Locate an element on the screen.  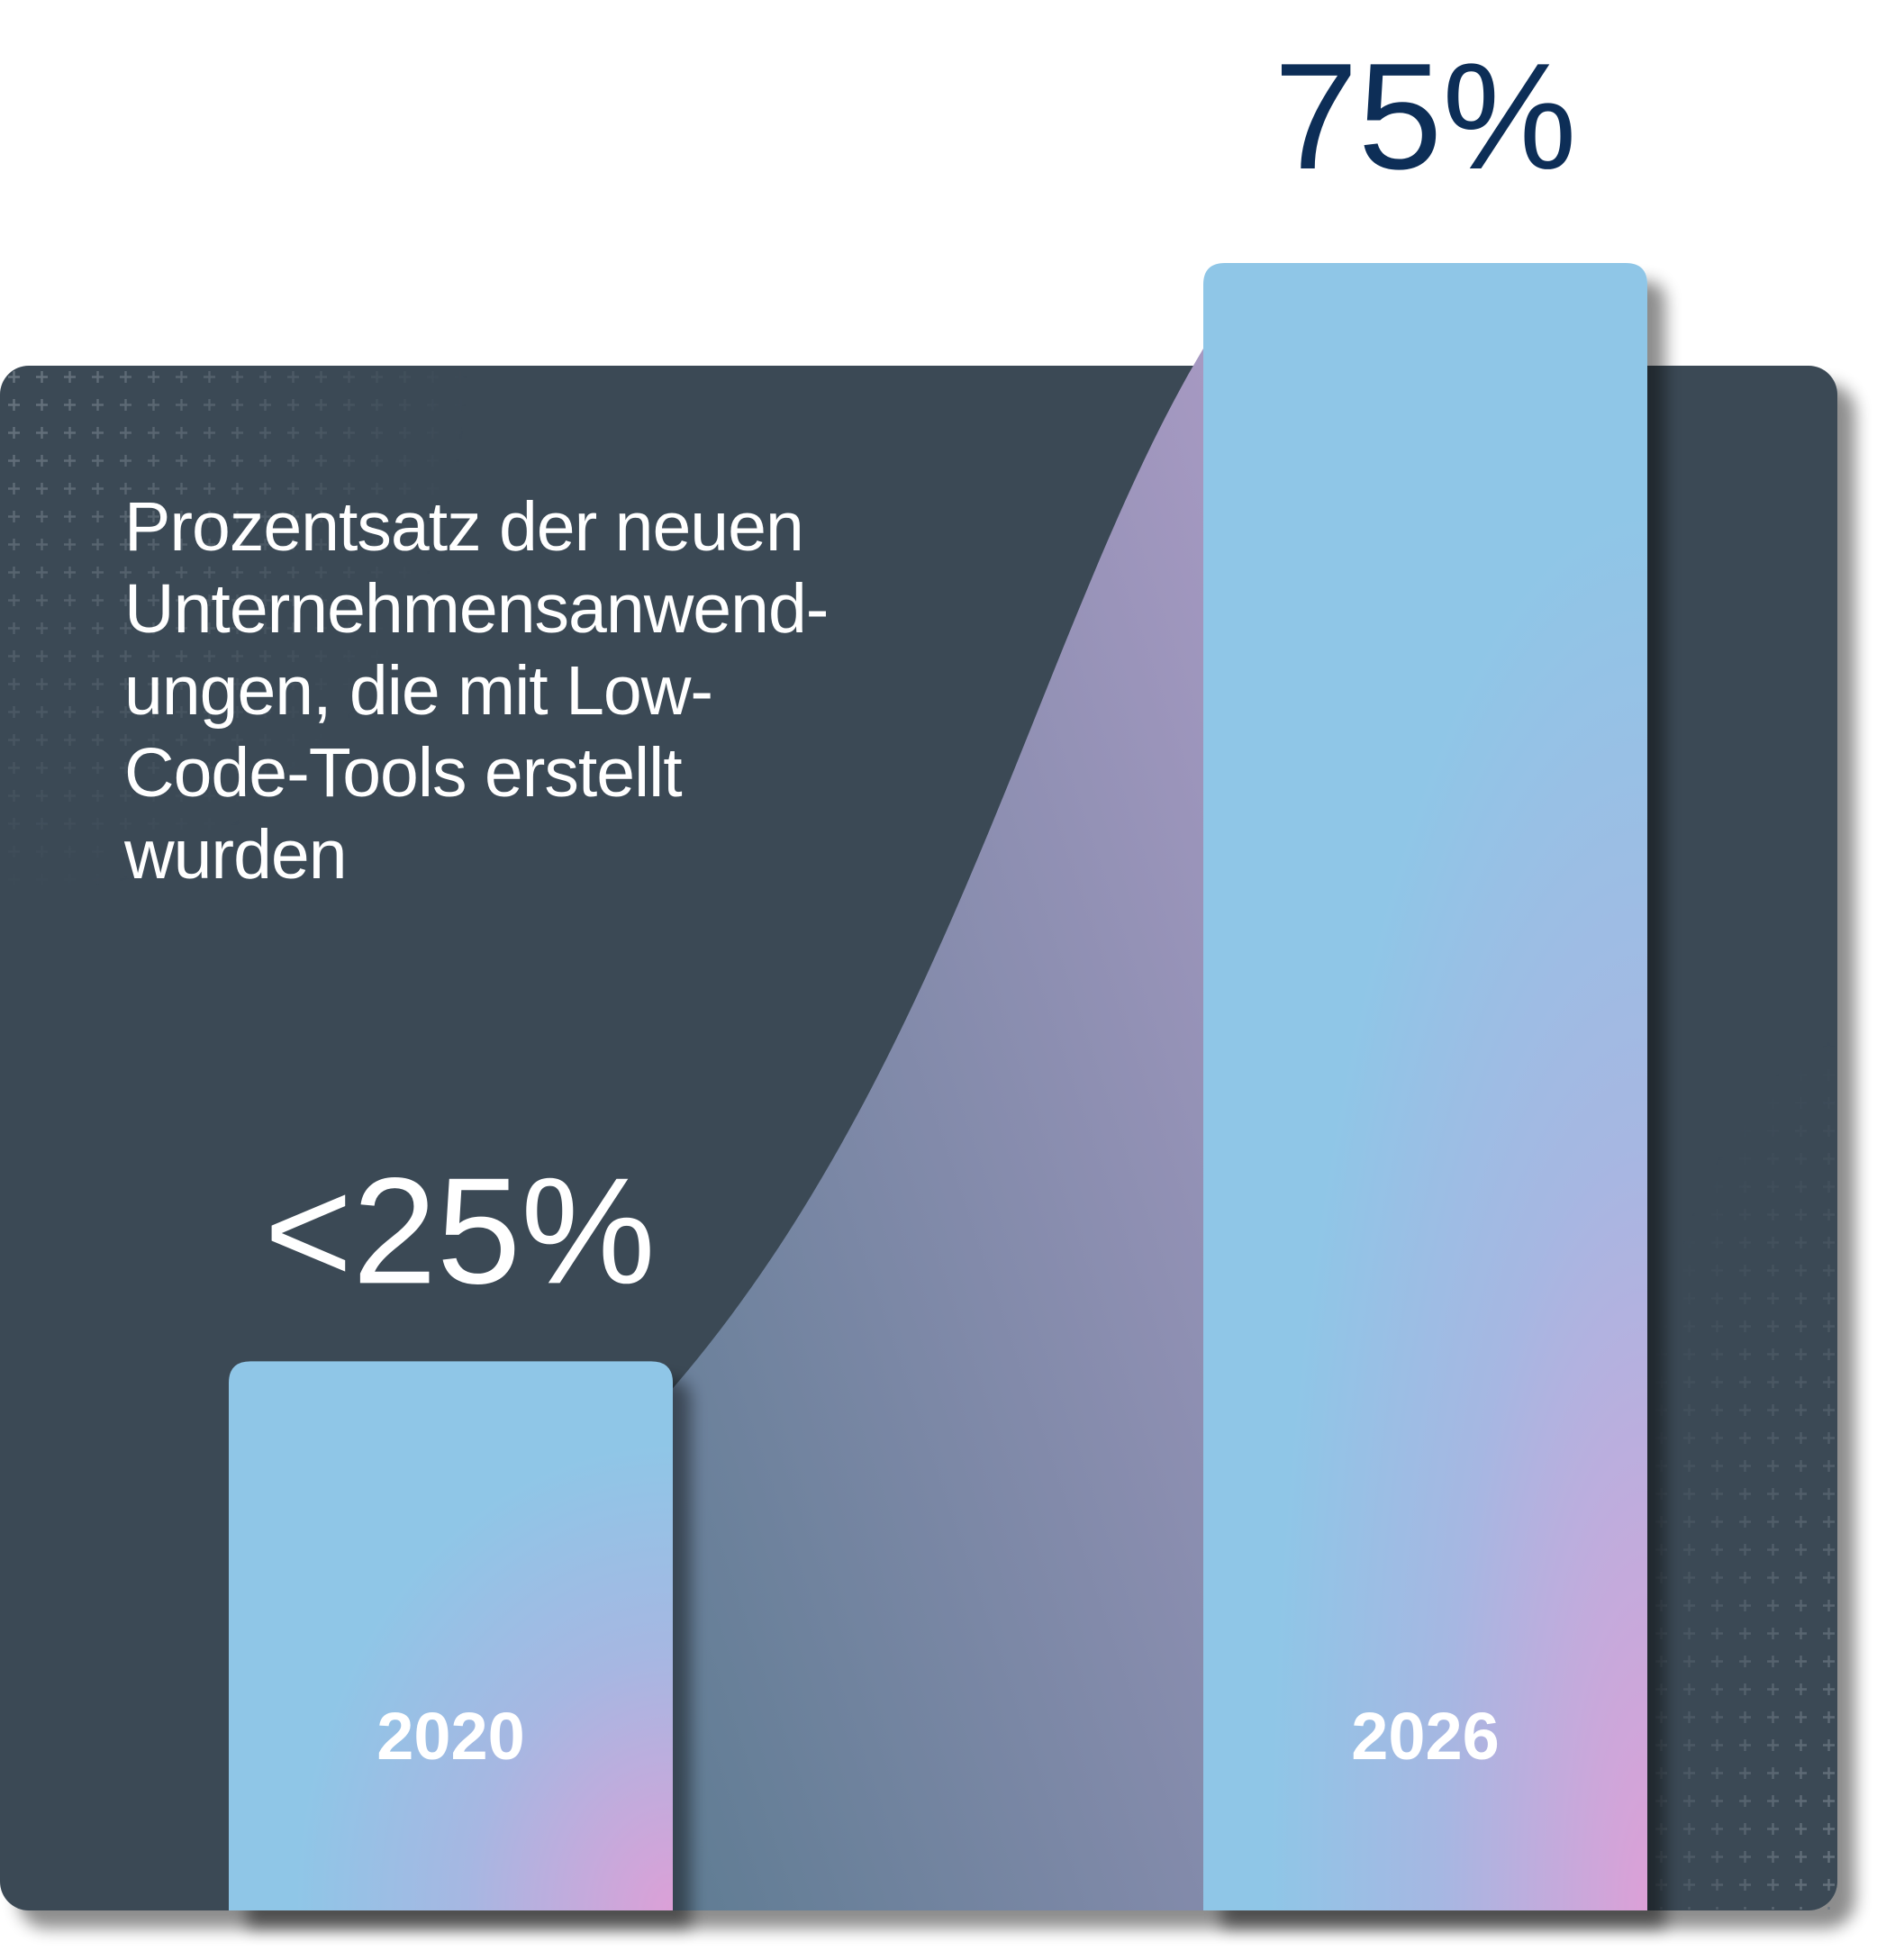
category-label-2026: 2026 is located at coordinates (1425, 1736).